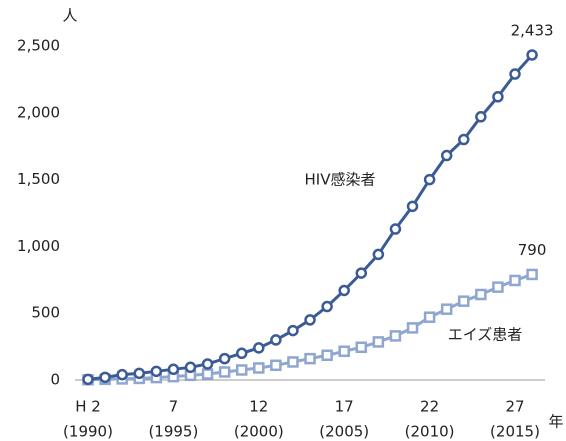  What do you see at coordinates (532, 30) in the screenshot?
I see `value-label: 2,433` at bounding box center [532, 30].